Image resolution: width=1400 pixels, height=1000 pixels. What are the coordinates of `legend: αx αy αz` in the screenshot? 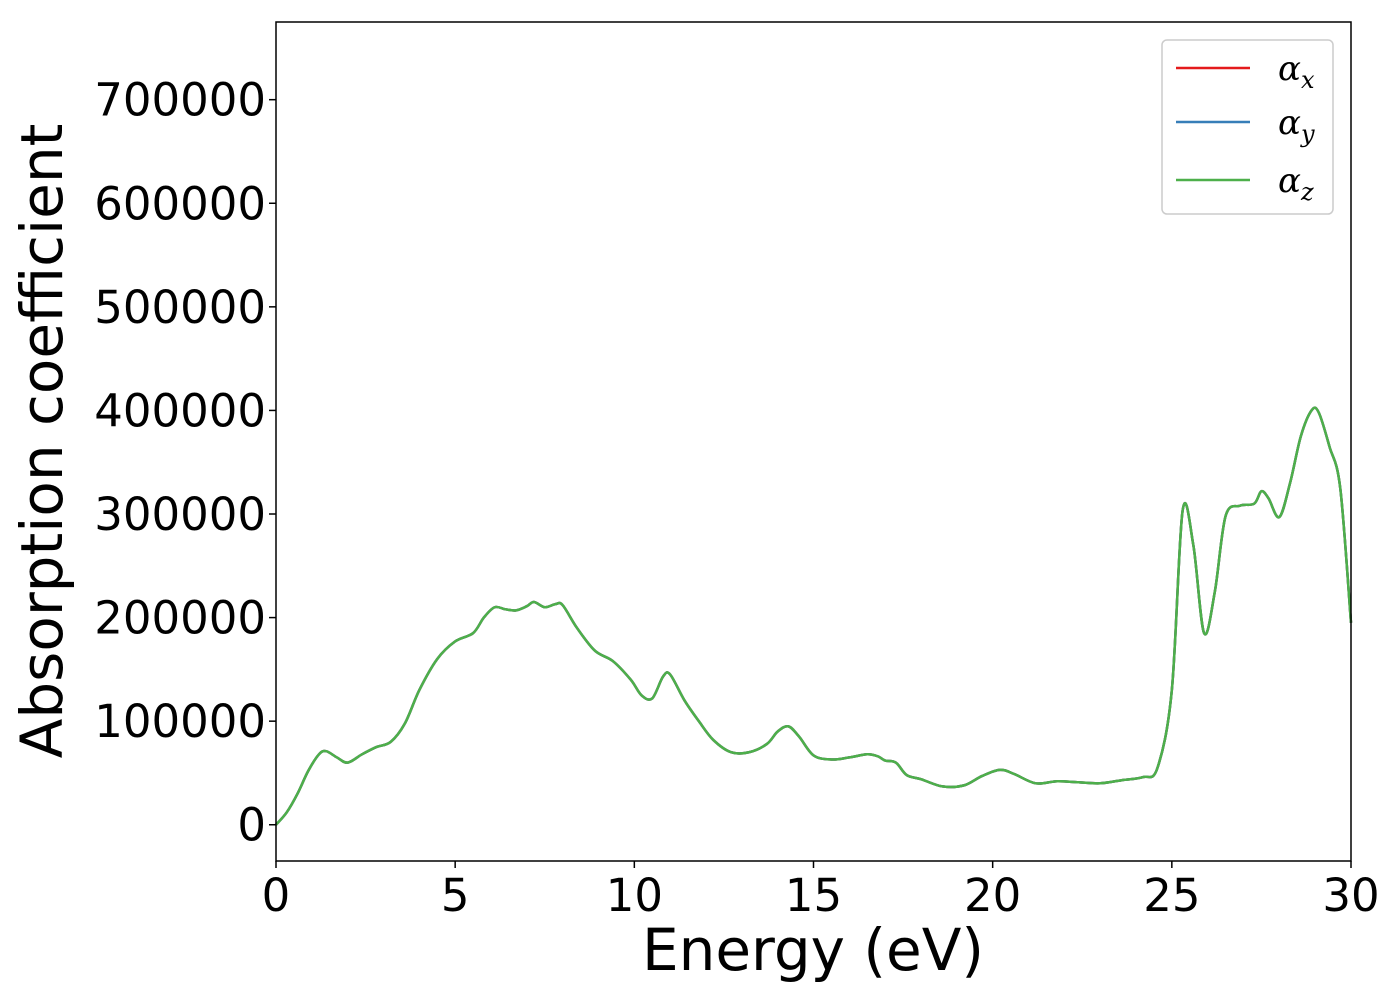 It's located at (1247, 127).